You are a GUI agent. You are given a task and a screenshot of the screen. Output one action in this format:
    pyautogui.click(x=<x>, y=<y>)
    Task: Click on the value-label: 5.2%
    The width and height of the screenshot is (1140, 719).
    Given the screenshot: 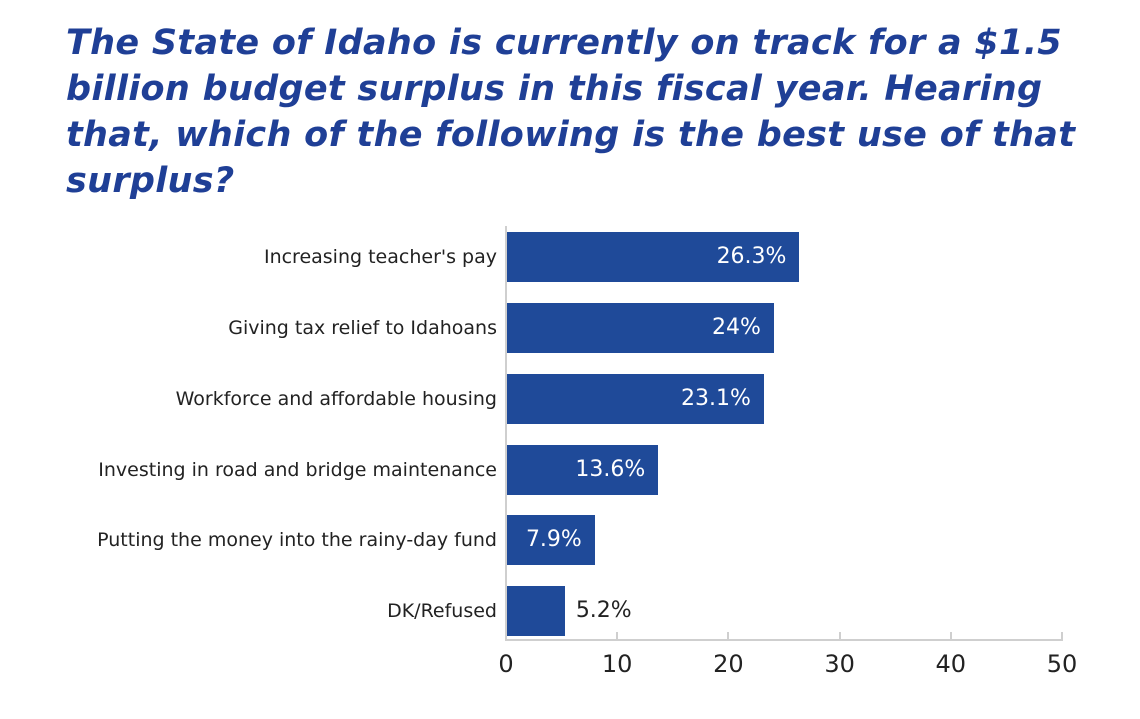 What is the action you would take?
    pyautogui.click(x=603, y=610)
    